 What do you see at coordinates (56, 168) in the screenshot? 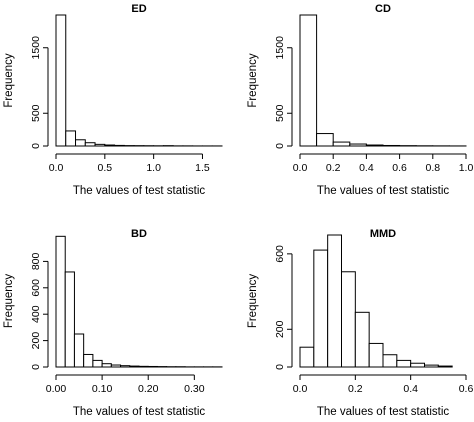
I see `chart-0-x-tick-label-0: 0.0` at bounding box center [56, 168].